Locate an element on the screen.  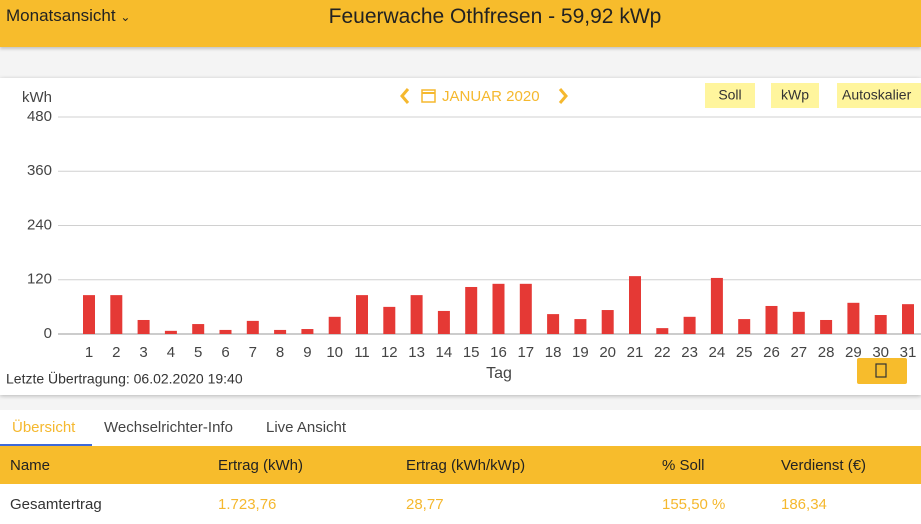
chart-button: Autoskalier is located at coordinates (879, 95).